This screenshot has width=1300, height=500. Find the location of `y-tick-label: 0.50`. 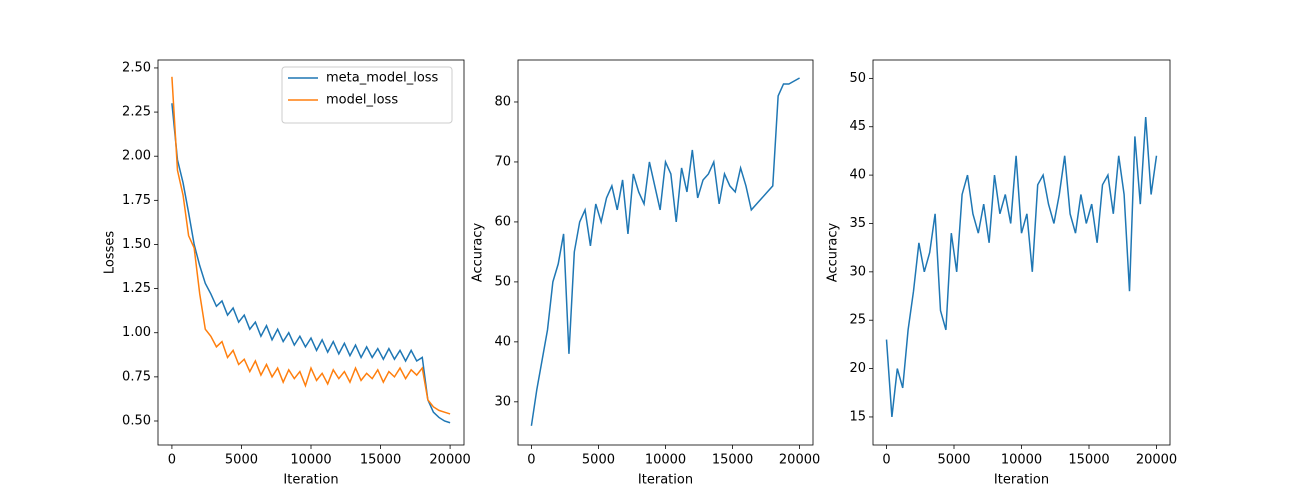

y-tick-label: 0.50 is located at coordinates (136, 420).